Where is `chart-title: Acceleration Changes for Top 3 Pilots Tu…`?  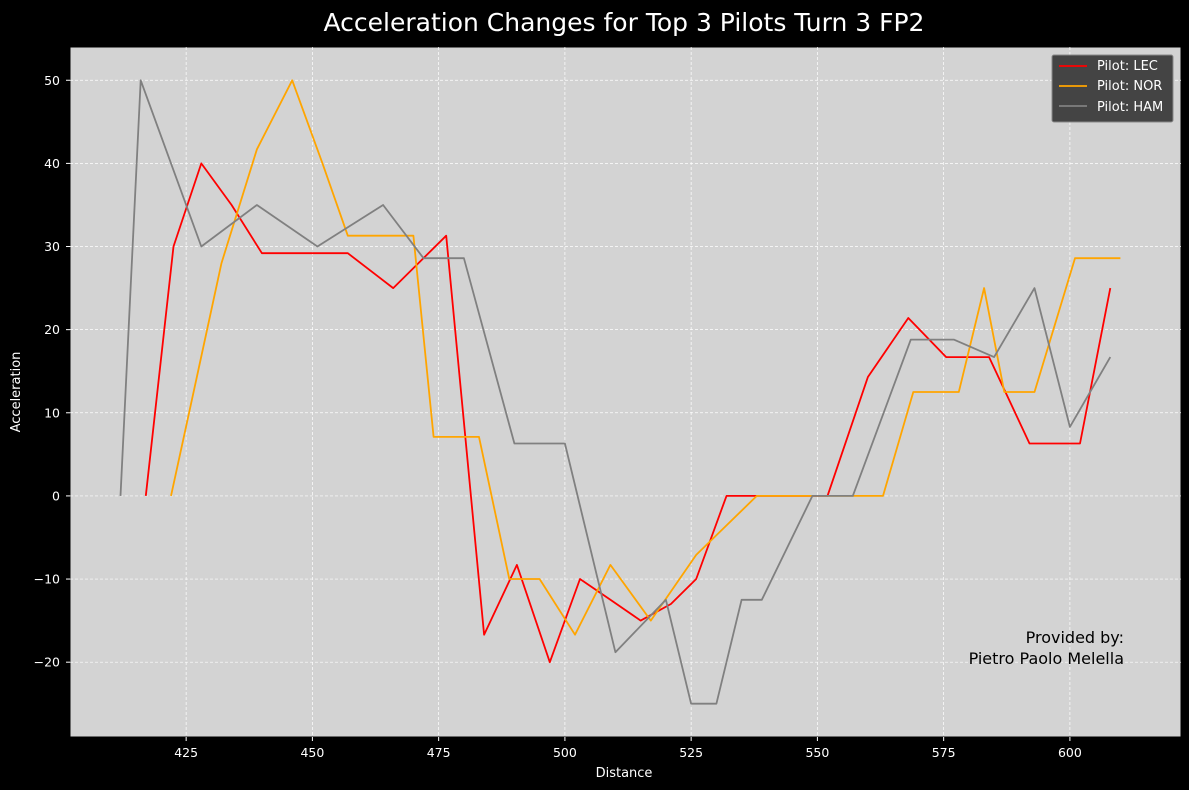
chart-title: Acceleration Changes for Top 3 Pilots Tu… is located at coordinates (624, 22).